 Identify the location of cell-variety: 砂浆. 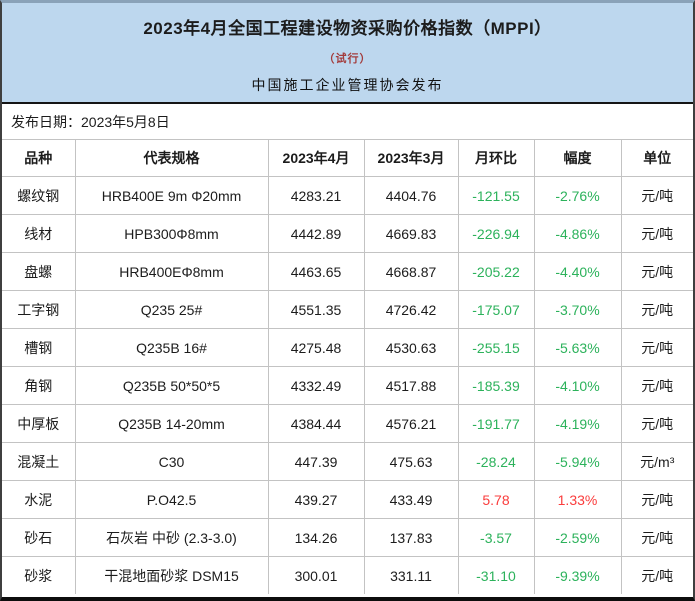
(39, 575).